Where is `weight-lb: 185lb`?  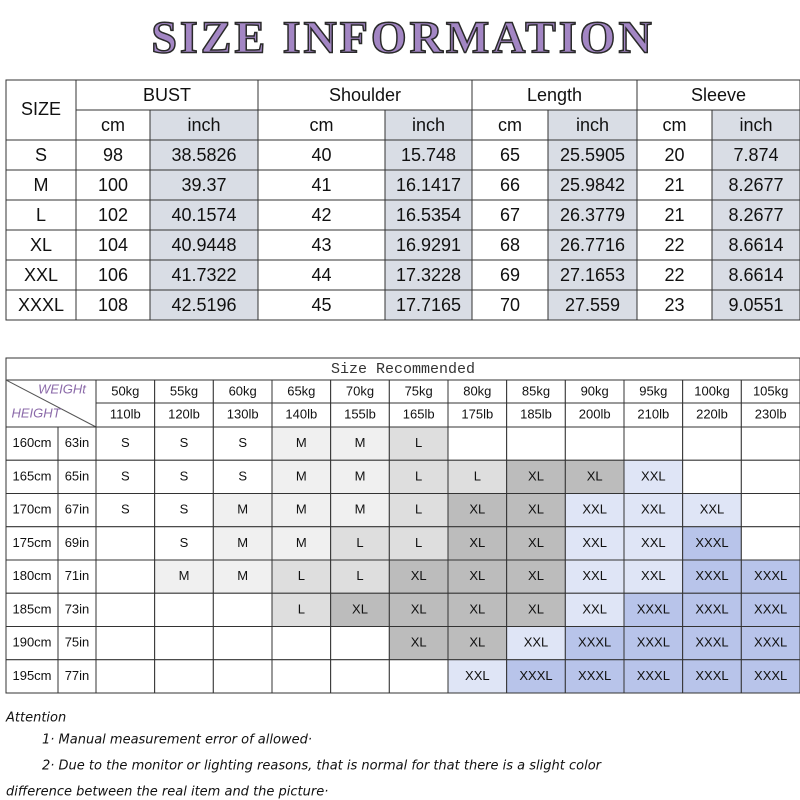
weight-lb: 185lb is located at coordinates (536, 413).